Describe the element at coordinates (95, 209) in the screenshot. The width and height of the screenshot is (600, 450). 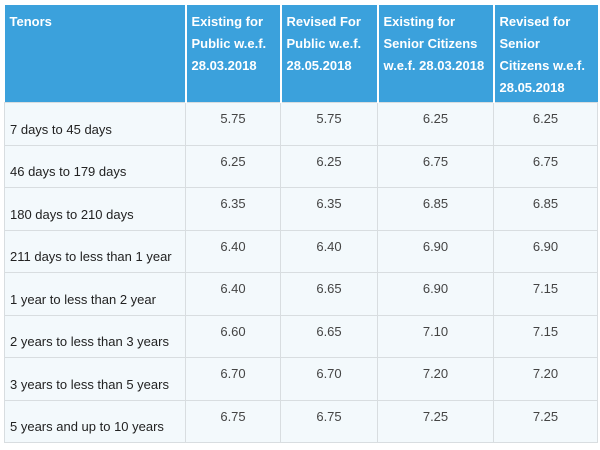
I see `tenor-cell: 180 days to 210 days` at that location.